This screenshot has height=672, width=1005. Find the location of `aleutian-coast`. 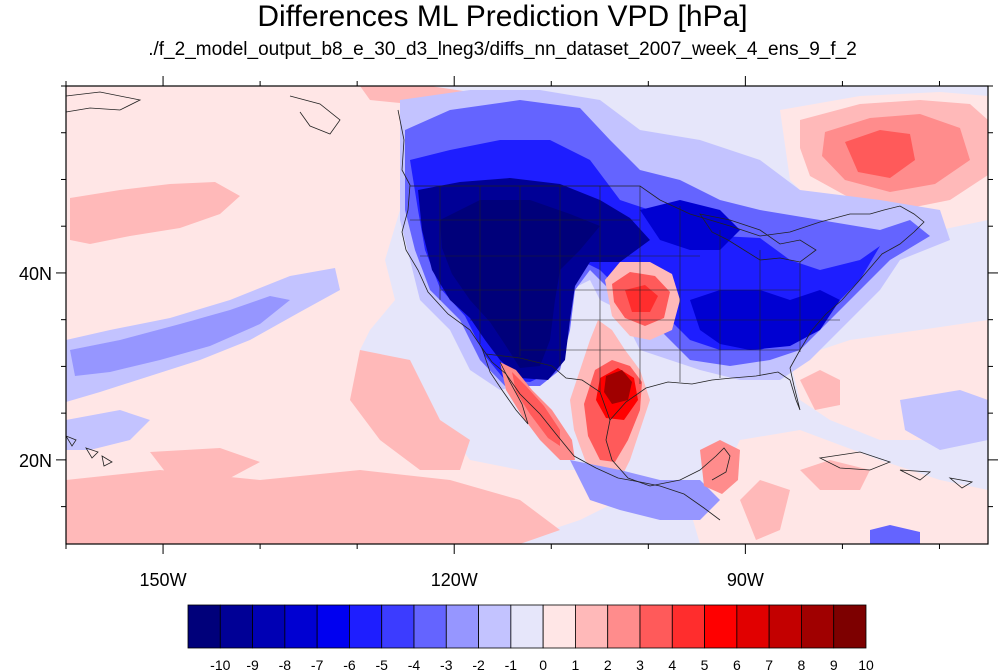

aleutian-coast is located at coordinates (315, 115).